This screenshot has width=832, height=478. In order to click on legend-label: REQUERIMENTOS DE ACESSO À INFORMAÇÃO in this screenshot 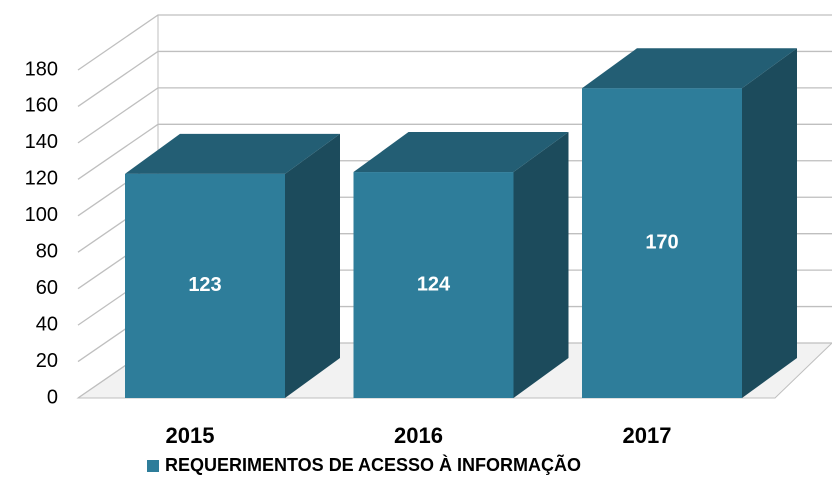, I will do `click(373, 464)`.